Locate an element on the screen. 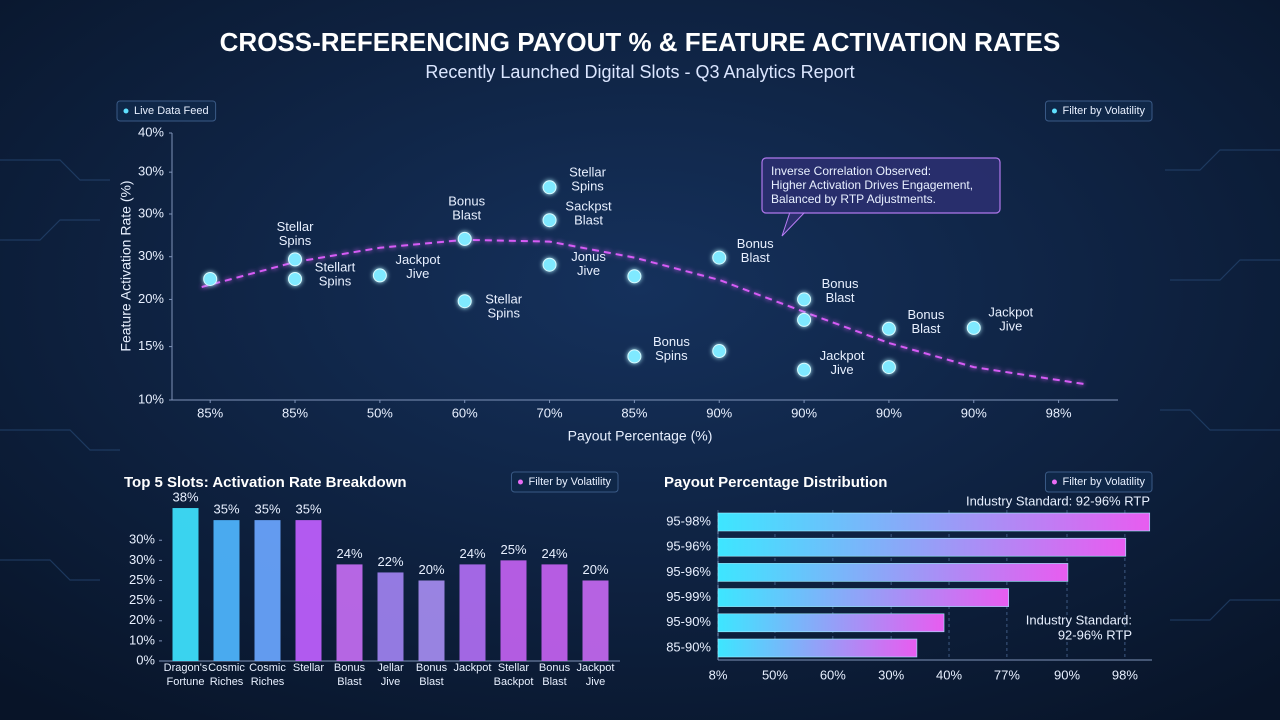 This screenshot has width=1280, height=720. x-tick-label: Dragon's is located at coordinates (186, 668).